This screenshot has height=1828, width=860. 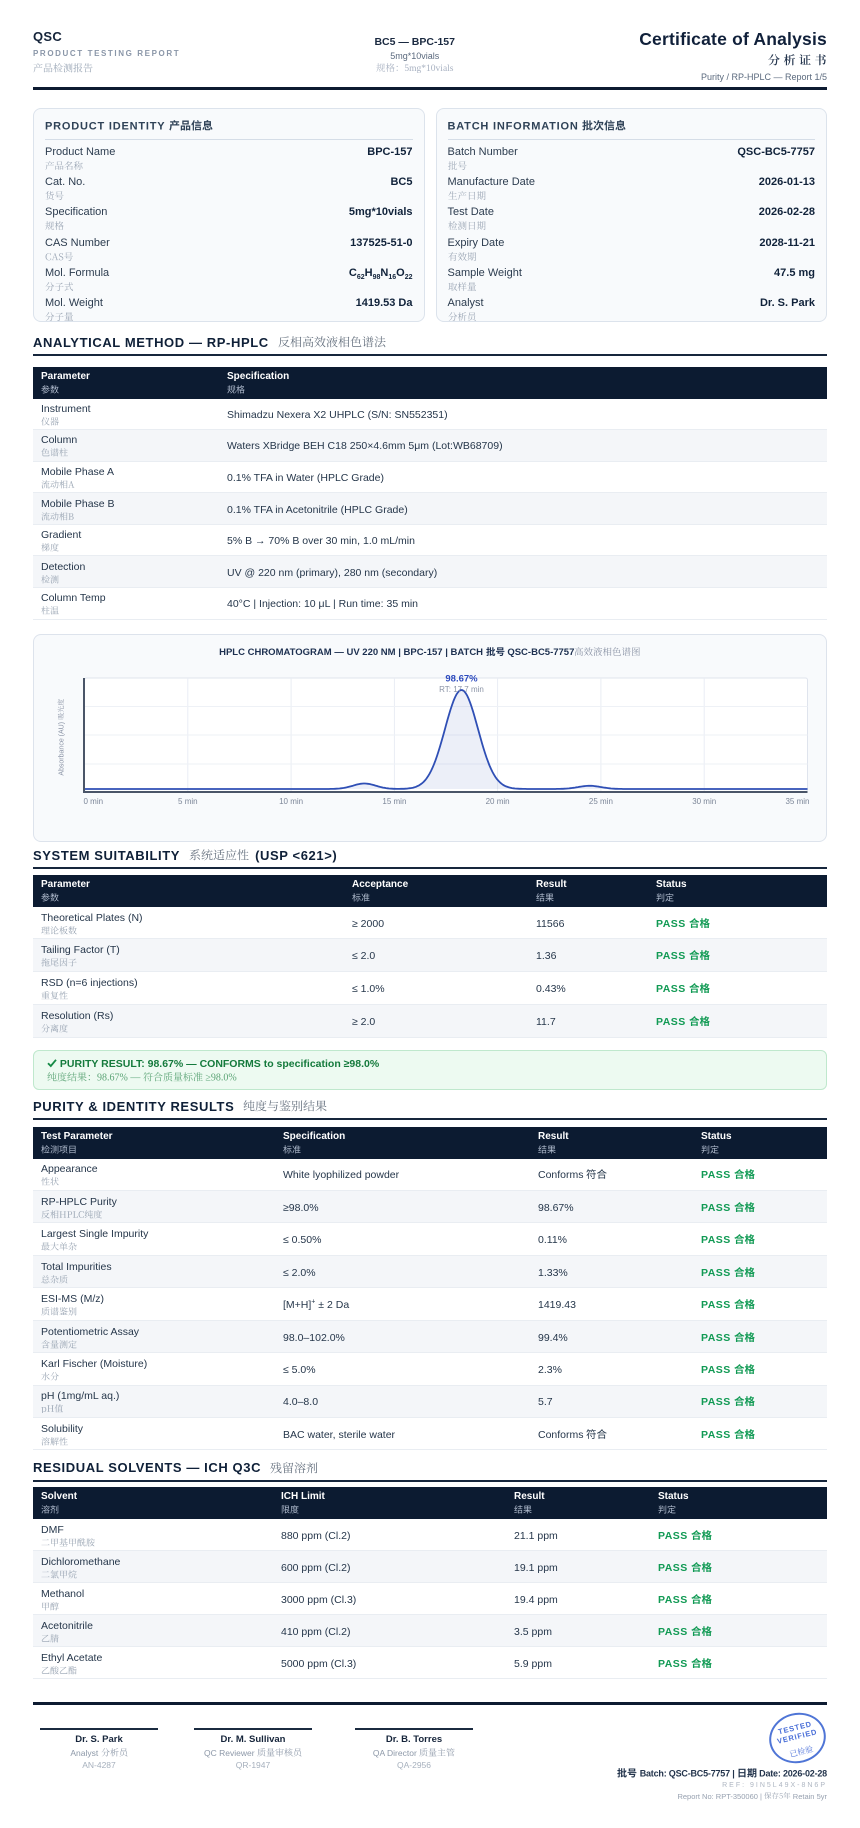 What do you see at coordinates (498, 801) in the screenshot?
I see `svg-text: 20 min` at bounding box center [498, 801].